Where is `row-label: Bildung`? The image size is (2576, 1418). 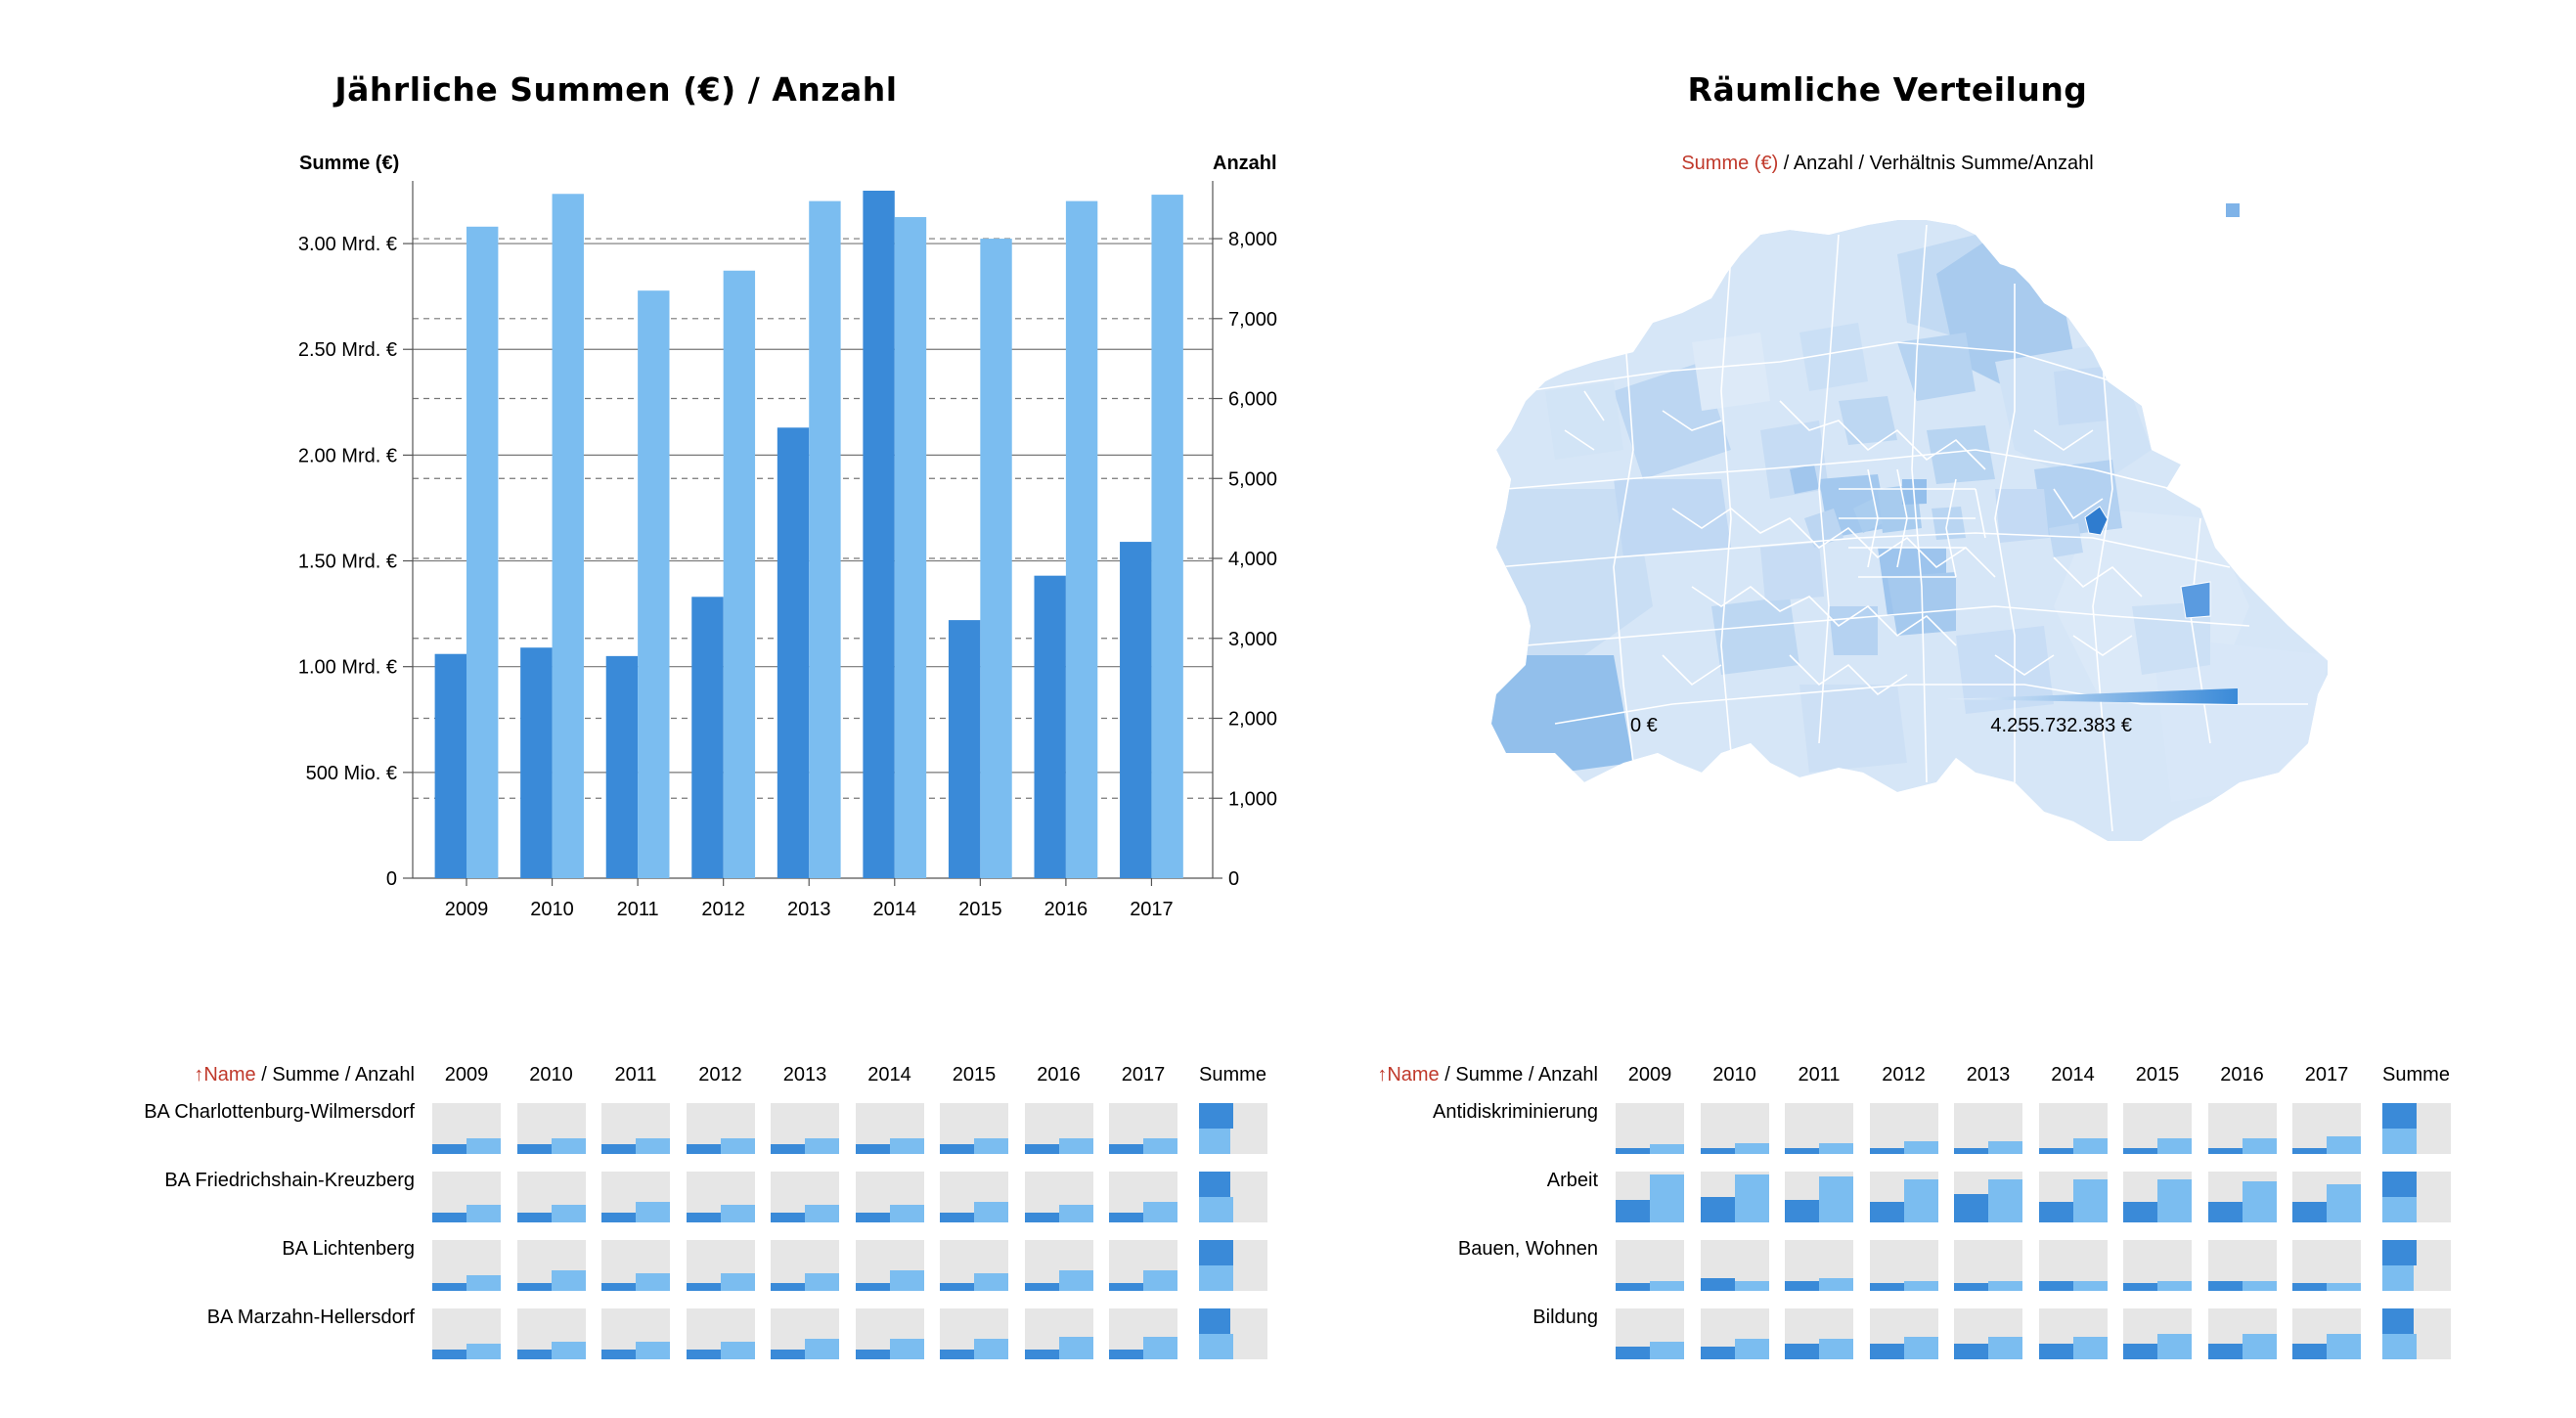
row-label: Bildung is located at coordinates (1565, 1317).